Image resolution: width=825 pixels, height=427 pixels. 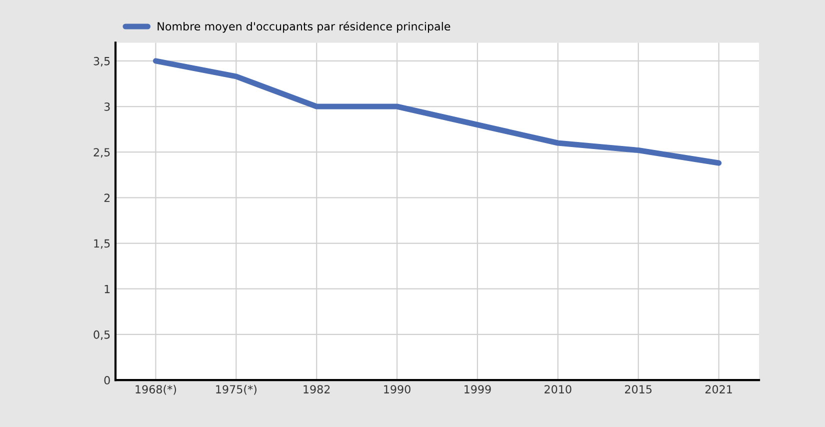 What do you see at coordinates (102, 153) in the screenshot?
I see `y-tick-label: 2,5` at bounding box center [102, 153].